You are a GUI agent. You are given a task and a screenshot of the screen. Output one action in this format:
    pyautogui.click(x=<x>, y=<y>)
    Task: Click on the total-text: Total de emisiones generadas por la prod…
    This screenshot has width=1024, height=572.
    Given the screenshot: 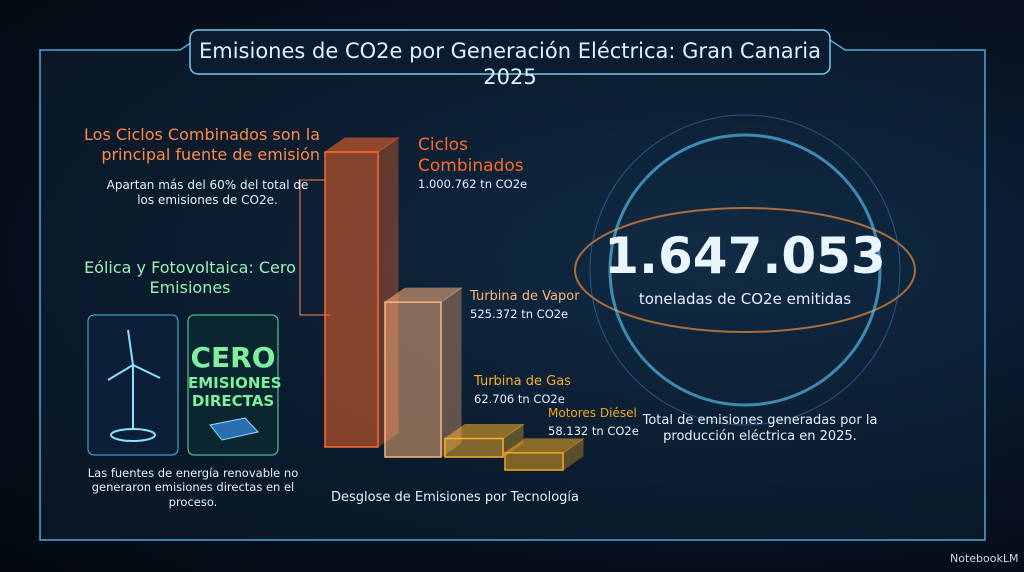 What is the action you would take?
    pyautogui.click(x=760, y=429)
    